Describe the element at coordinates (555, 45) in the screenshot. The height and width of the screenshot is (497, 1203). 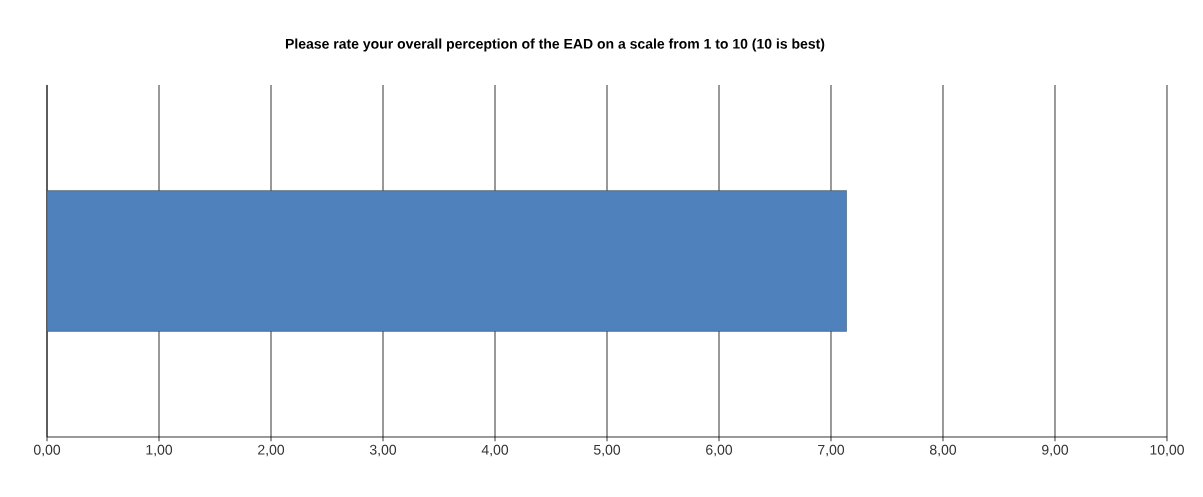
I see `chart-title: Please rate your overall perception of the EAD on a scale from 1 to 10 (10 is best)` at that location.